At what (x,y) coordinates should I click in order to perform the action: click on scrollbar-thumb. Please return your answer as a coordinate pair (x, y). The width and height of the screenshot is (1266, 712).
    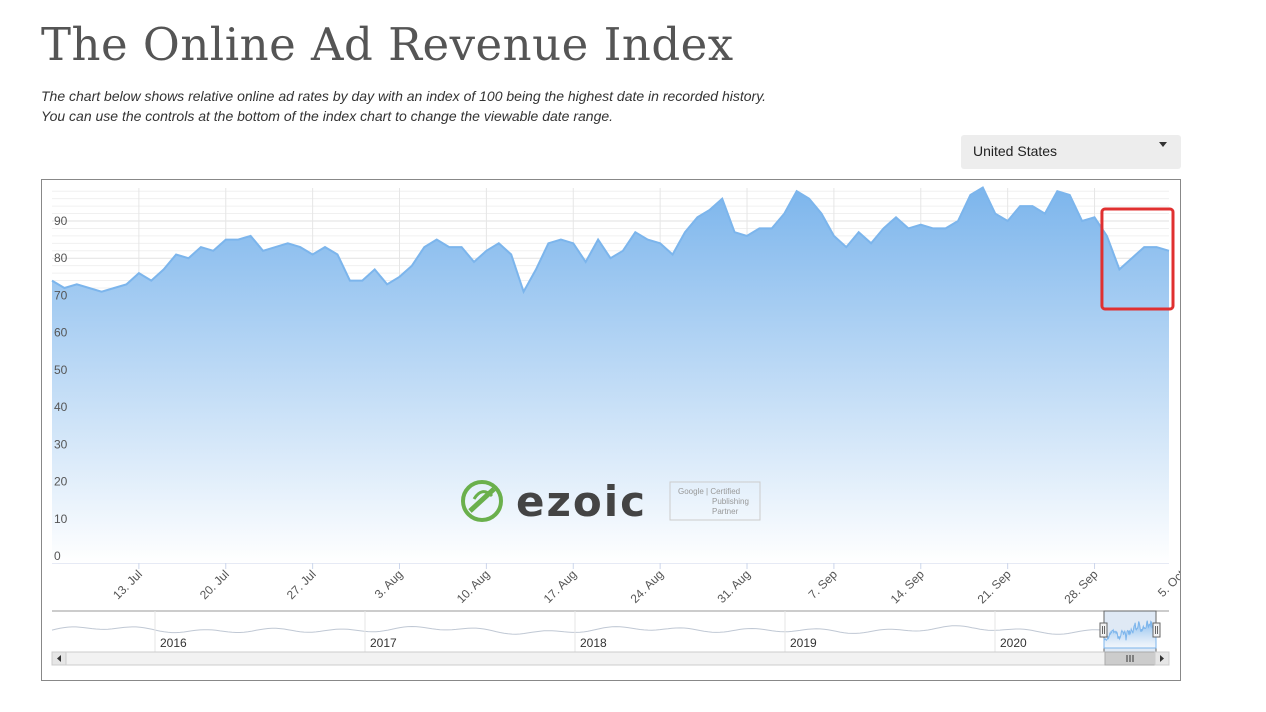
    Looking at the image, I should click on (1131, 658).